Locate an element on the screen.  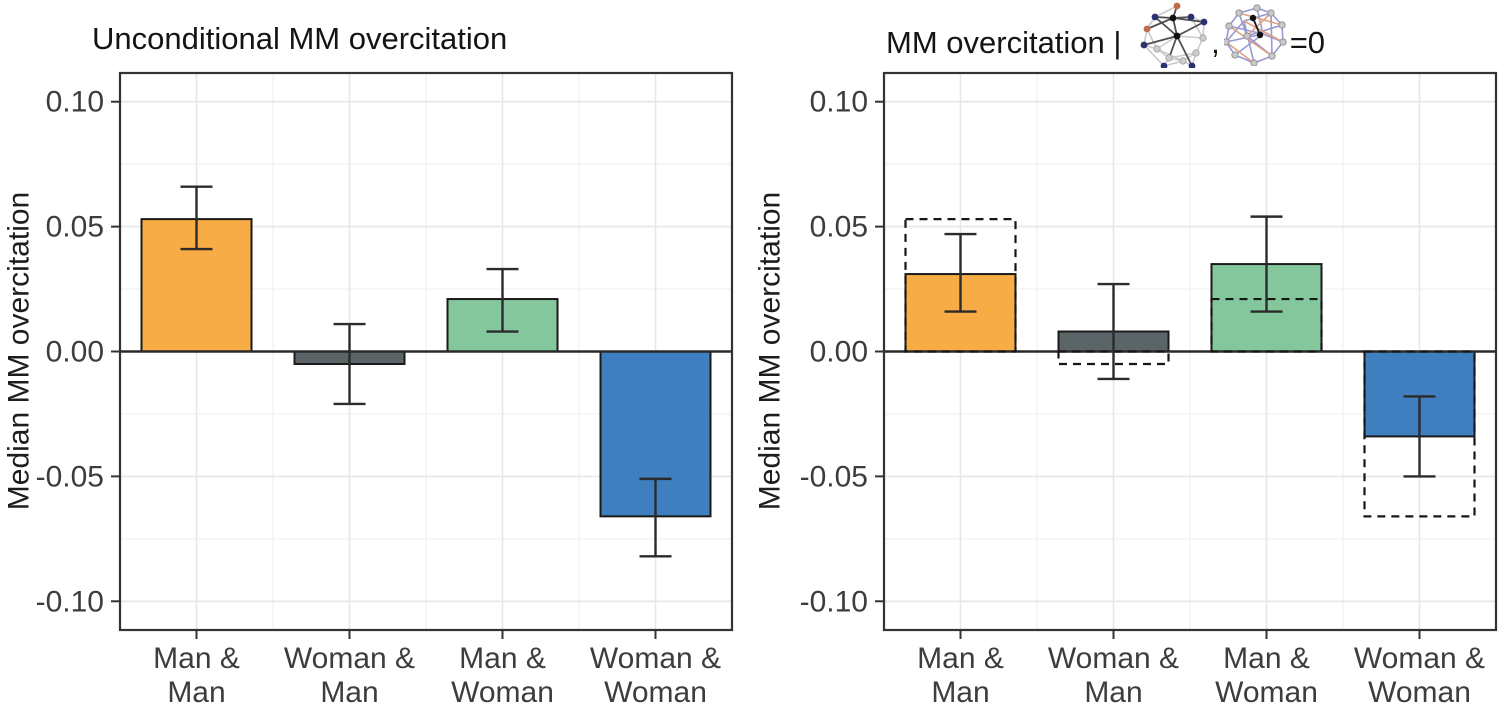
right-panel-title: MM overcitation | is located at coordinates (1105, 34).